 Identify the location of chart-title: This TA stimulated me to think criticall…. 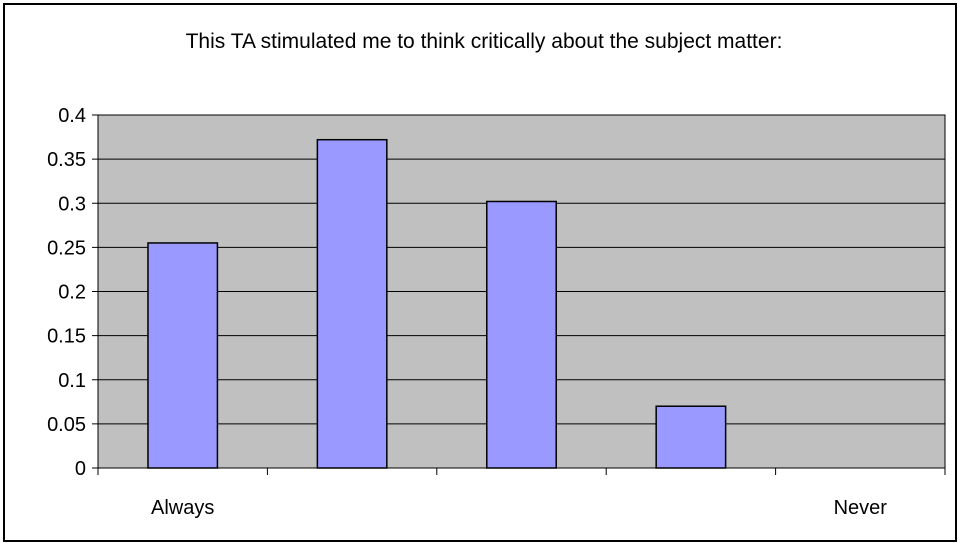
(484, 41).